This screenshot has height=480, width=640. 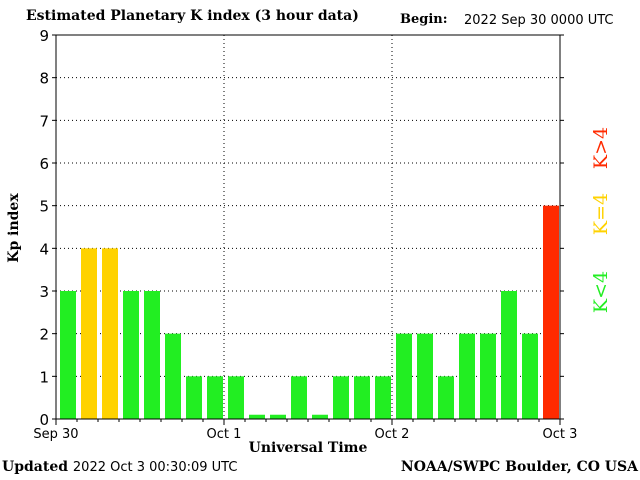 I want to click on y-tick-label: 7, so click(x=44, y=121).